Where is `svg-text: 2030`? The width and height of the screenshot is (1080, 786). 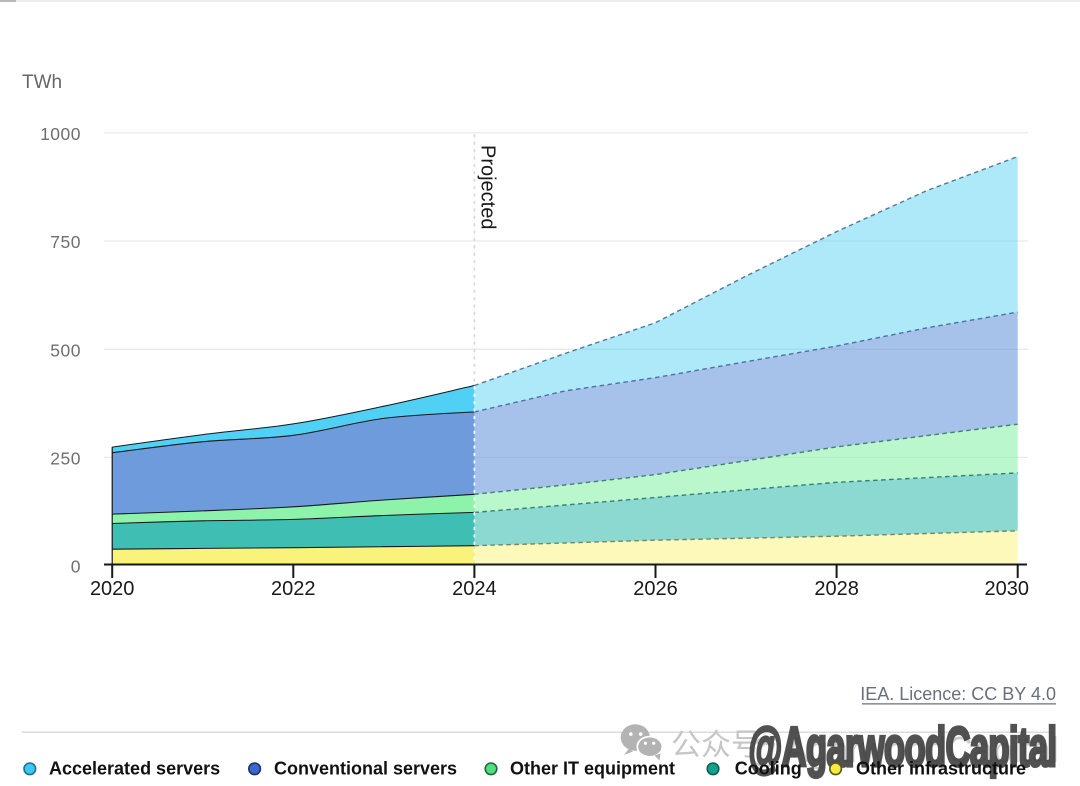 svg-text: 2030 is located at coordinates (1007, 589).